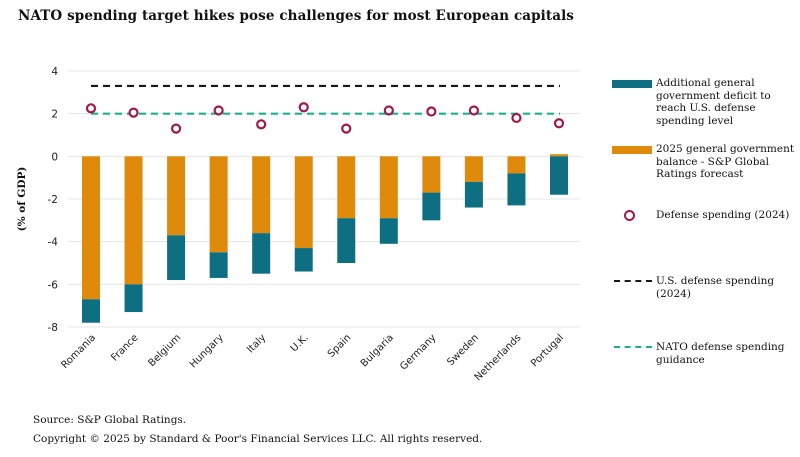 This screenshot has height=457, width=800. Describe the element at coordinates (633, 281) in the screenshot. I see `legend-swatch-us` at that location.